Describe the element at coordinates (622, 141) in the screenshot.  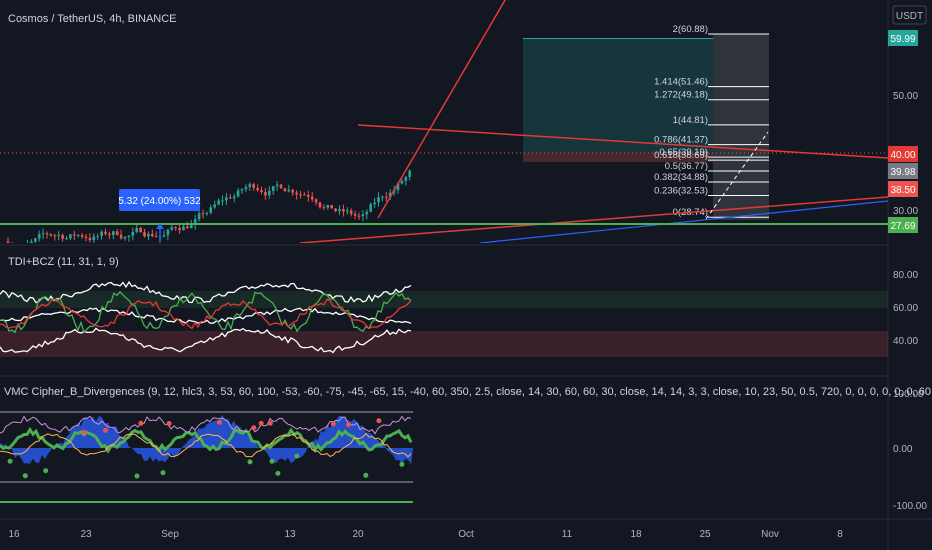
I see `trendline-descending` at that location.